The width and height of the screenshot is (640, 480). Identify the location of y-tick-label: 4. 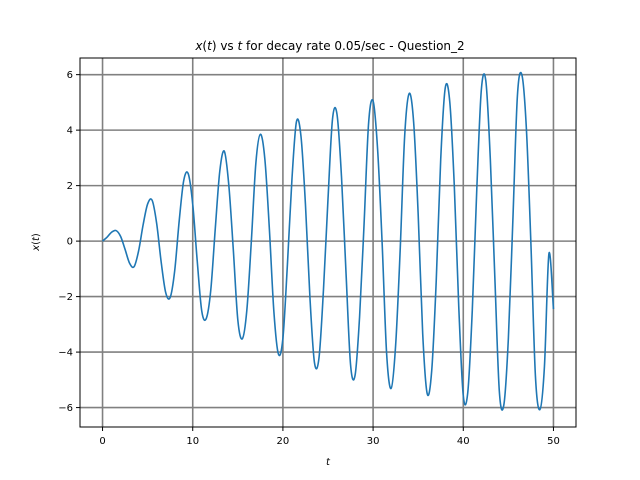
(70, 131).